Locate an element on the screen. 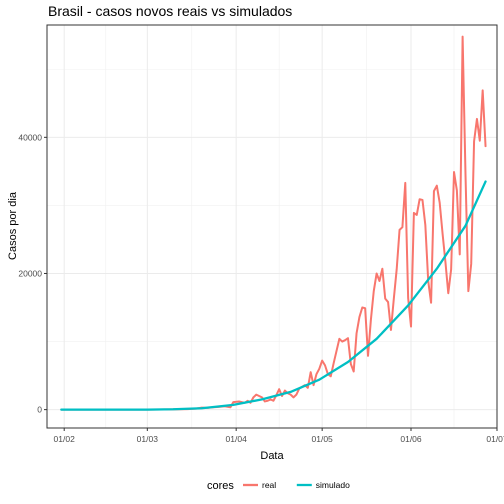 This screenshot has height=504, width=504. y-tick-label: 20000 is located at coordinates (30, 273).